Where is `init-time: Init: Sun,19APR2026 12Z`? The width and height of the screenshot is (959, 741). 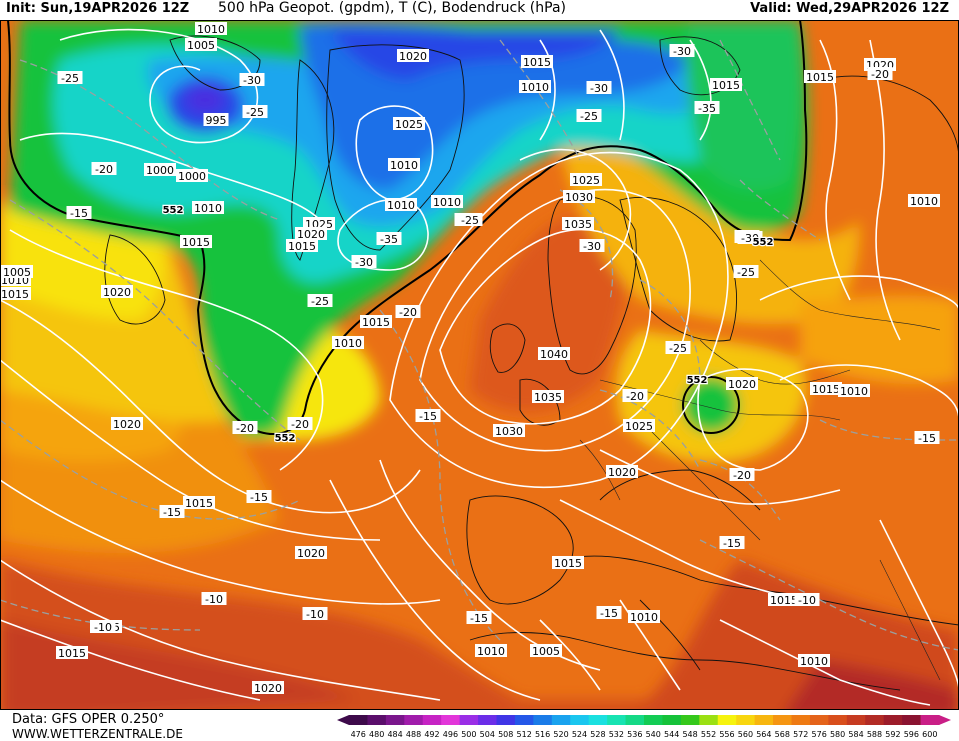
init-time: Init: Sun,19APR2026 12Z is located at coordinates (98, 8).